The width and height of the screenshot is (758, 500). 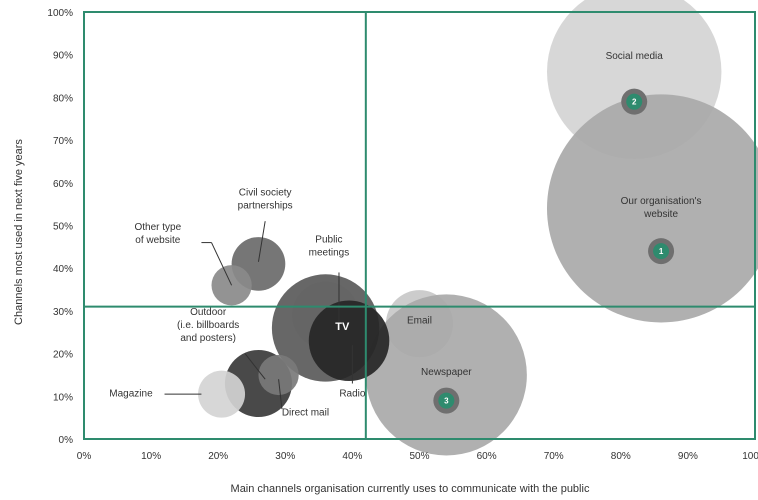 I want to click on y-tick-label: 30%, so click(x=63, y=312).